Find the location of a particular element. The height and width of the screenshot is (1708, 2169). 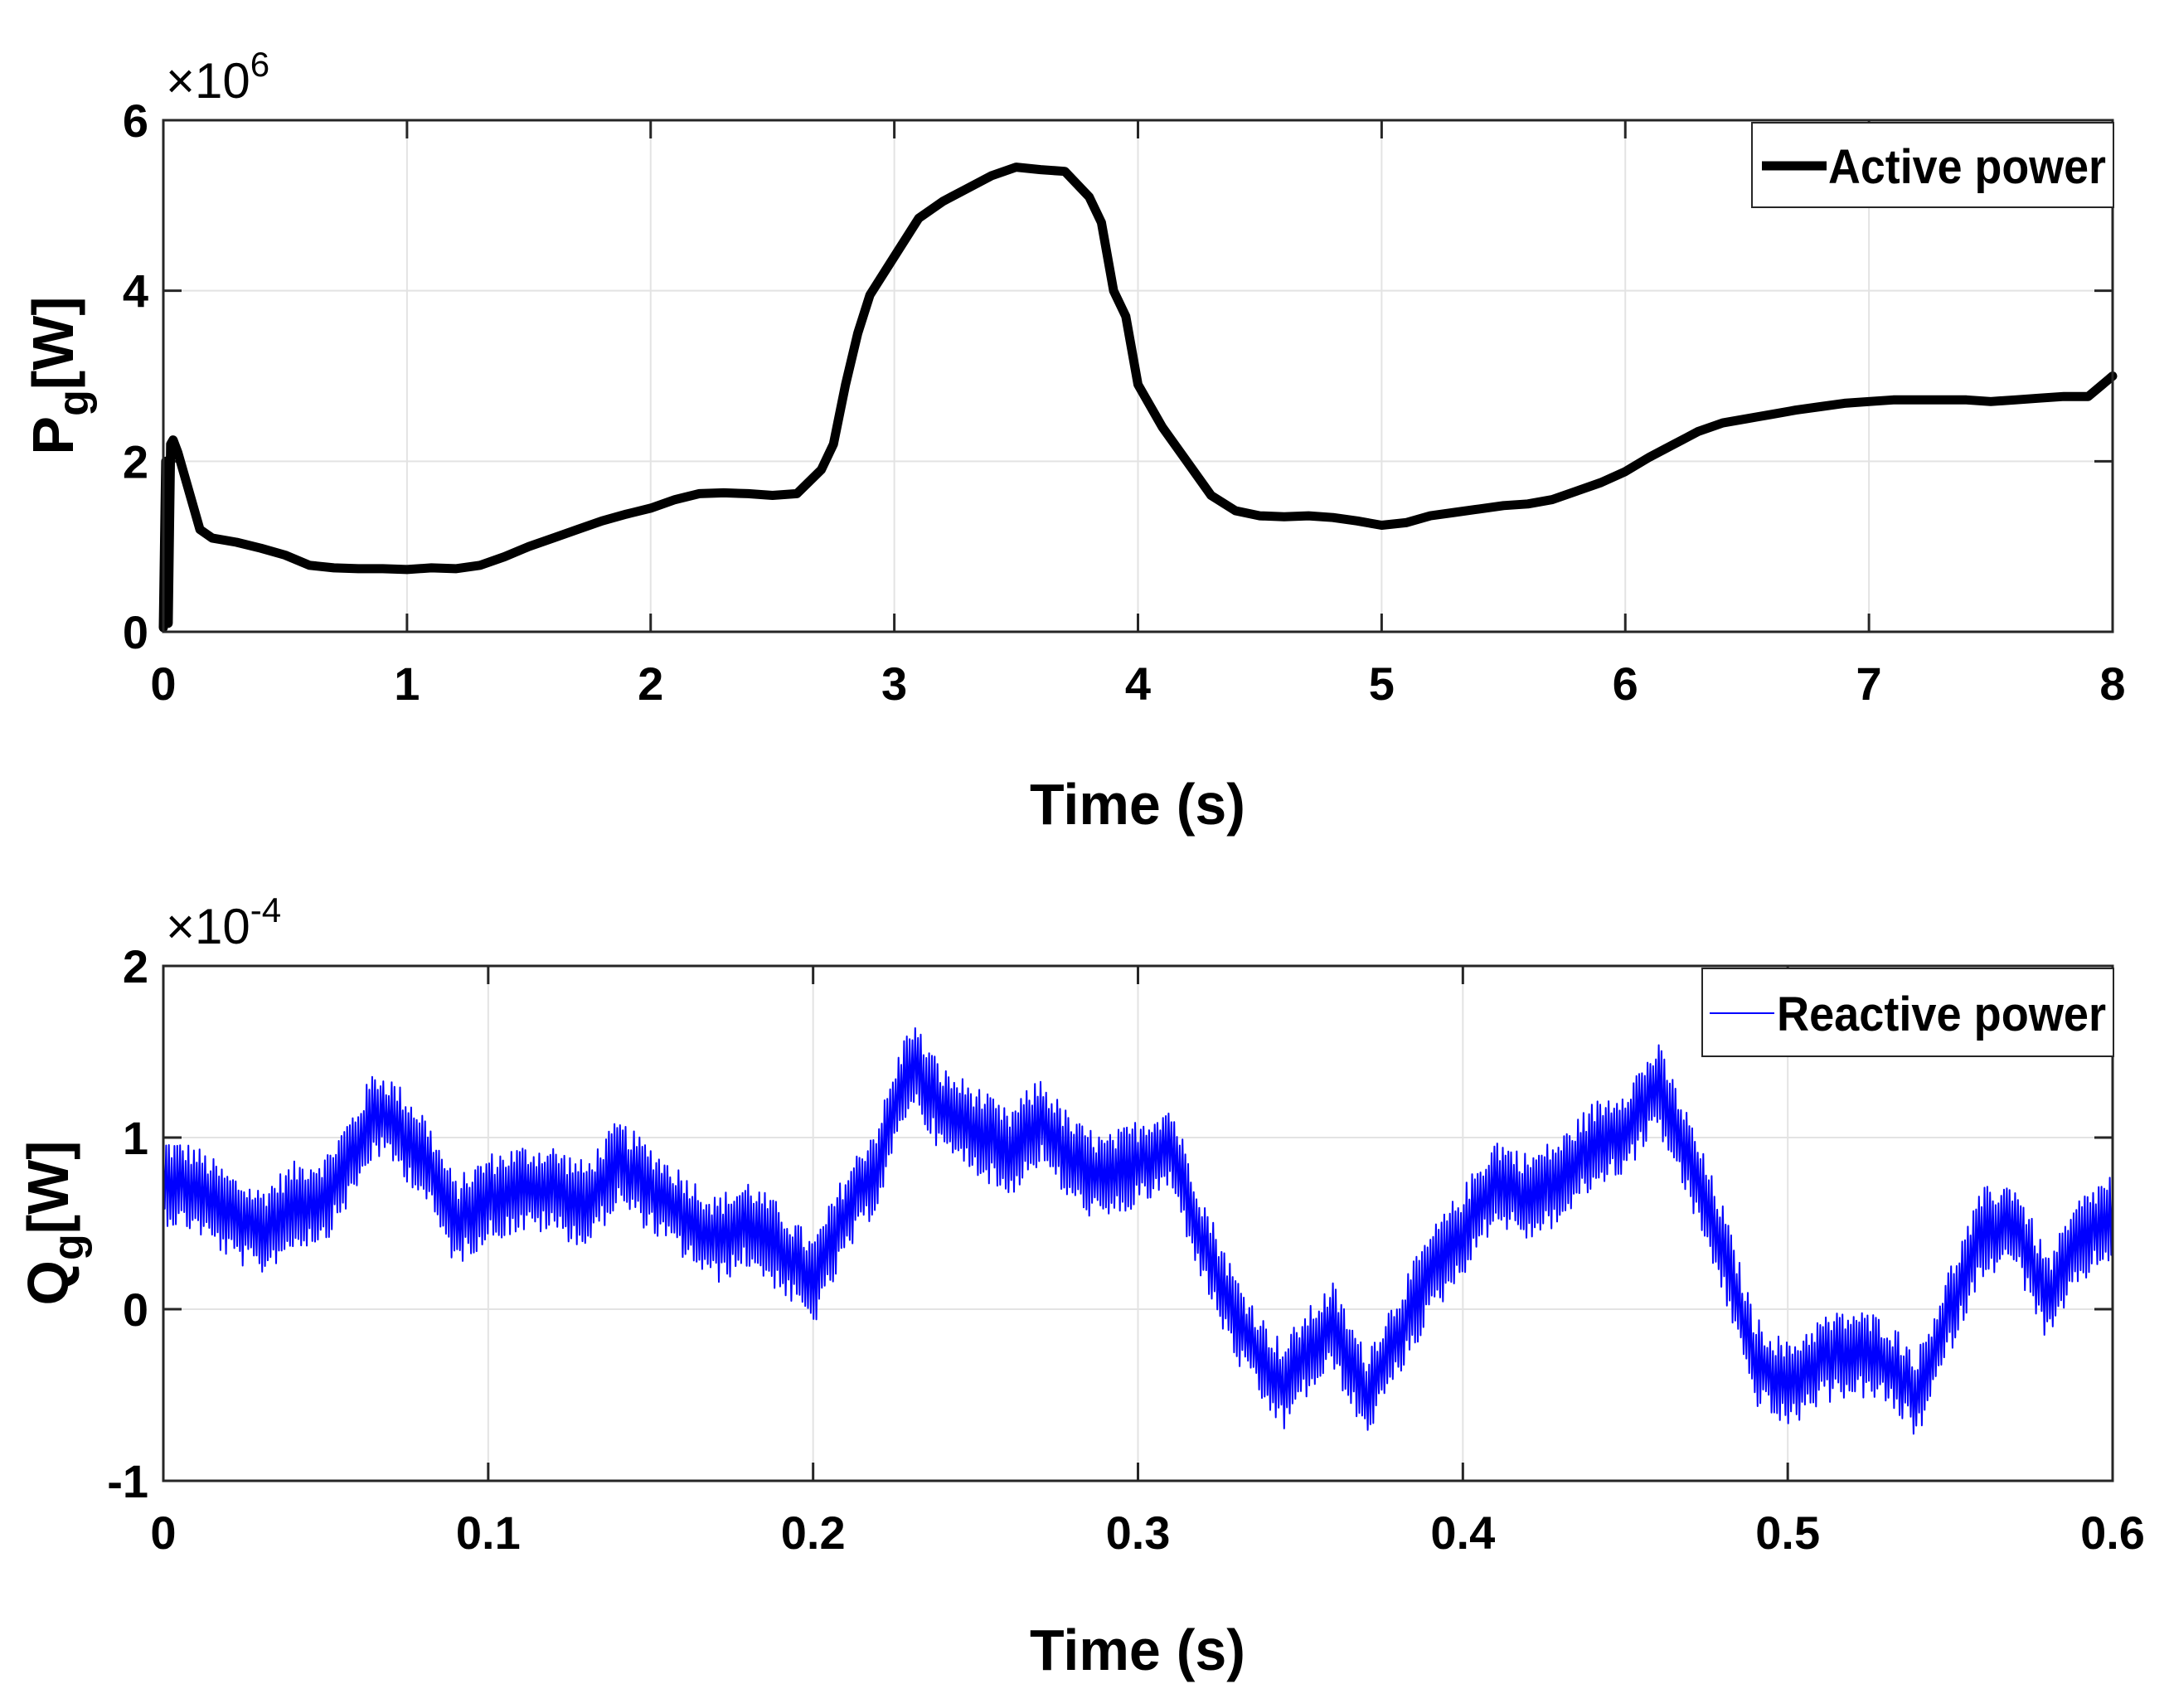

x-tick-labels: 0 0.1 0.2 0.3 0.4 0.5 0.6 is located at coordinates (1147, 1533).